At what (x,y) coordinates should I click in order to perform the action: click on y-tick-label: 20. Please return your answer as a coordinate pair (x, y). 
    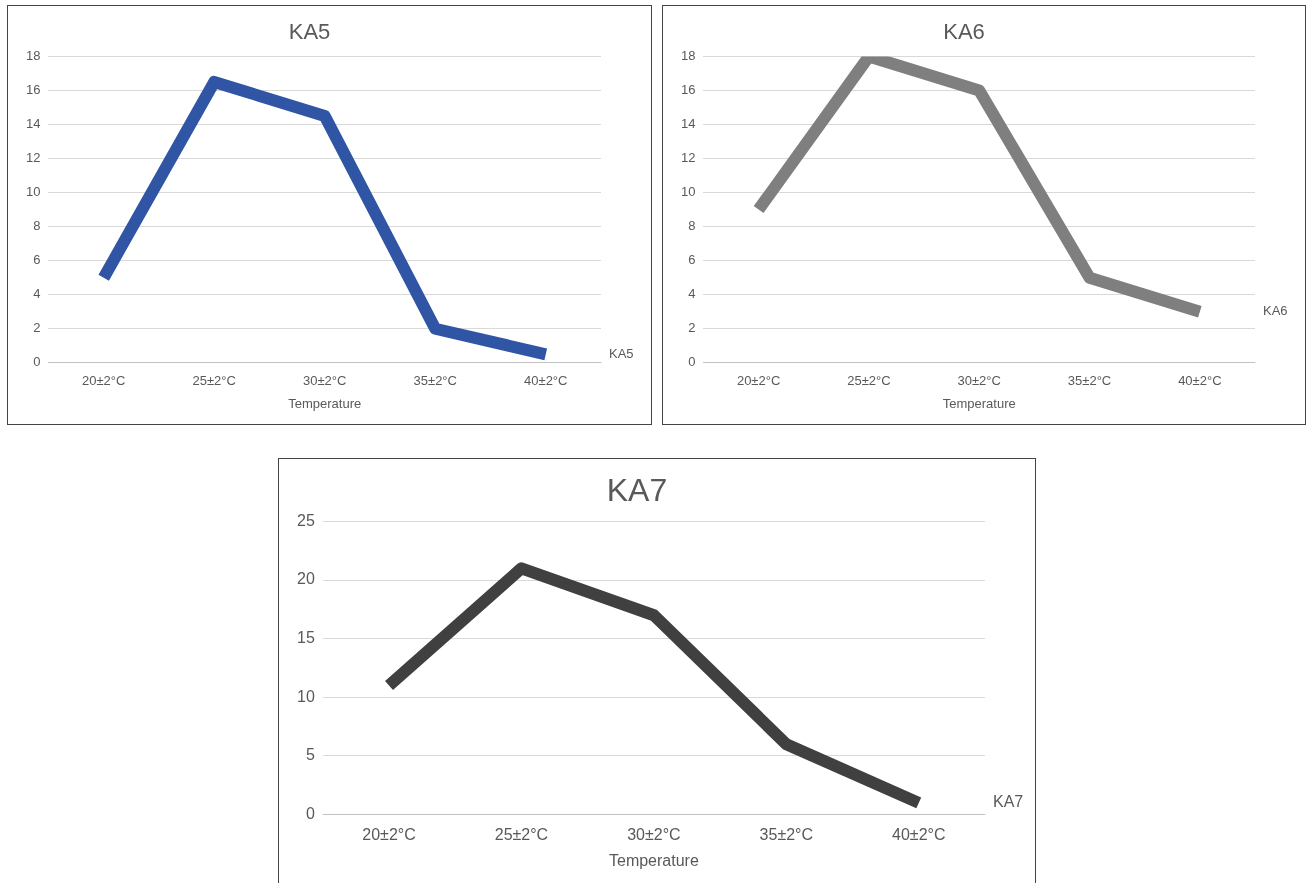
    Looking at the image, I should click on (306, 579).